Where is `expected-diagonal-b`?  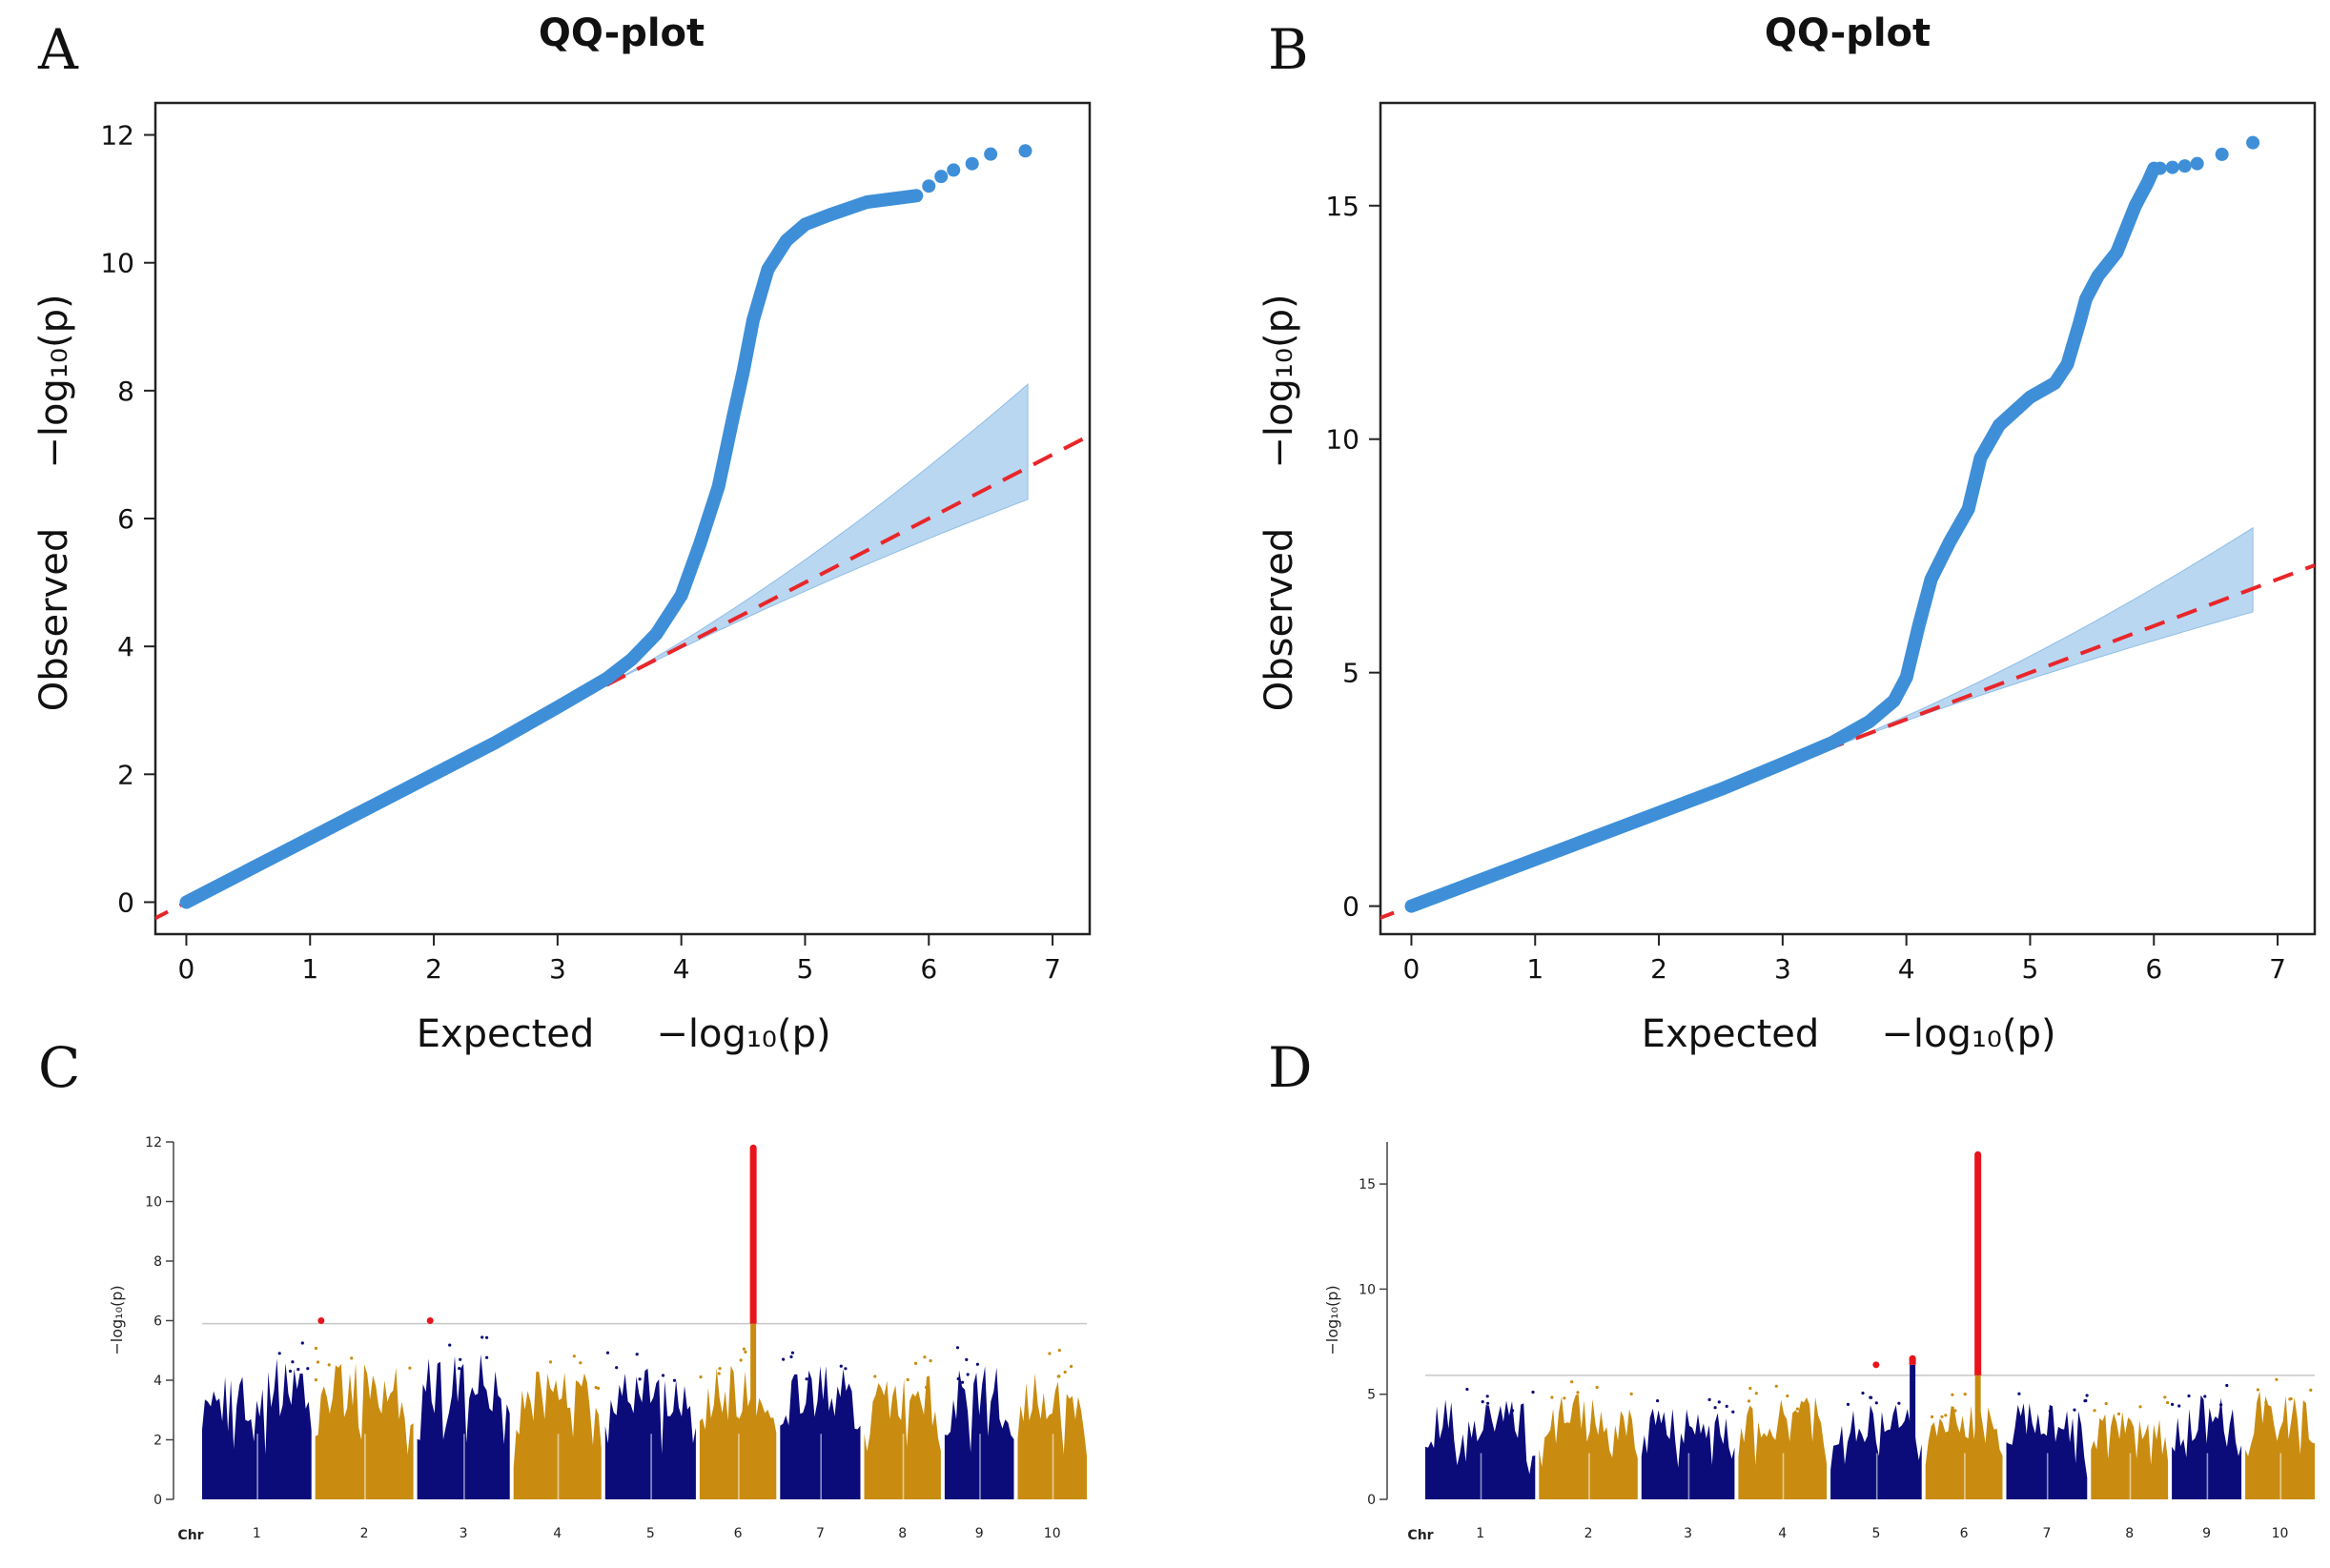
expected-diagonal-b is located at coordinates (1847, 741).